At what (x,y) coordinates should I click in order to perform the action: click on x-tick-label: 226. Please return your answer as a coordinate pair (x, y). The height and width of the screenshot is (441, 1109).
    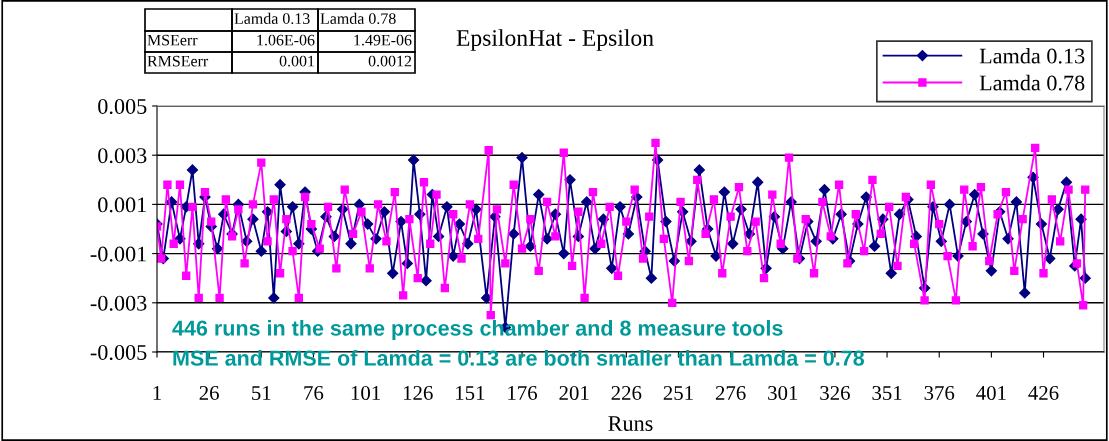
    Looking at the image, I should click on (626, 392).